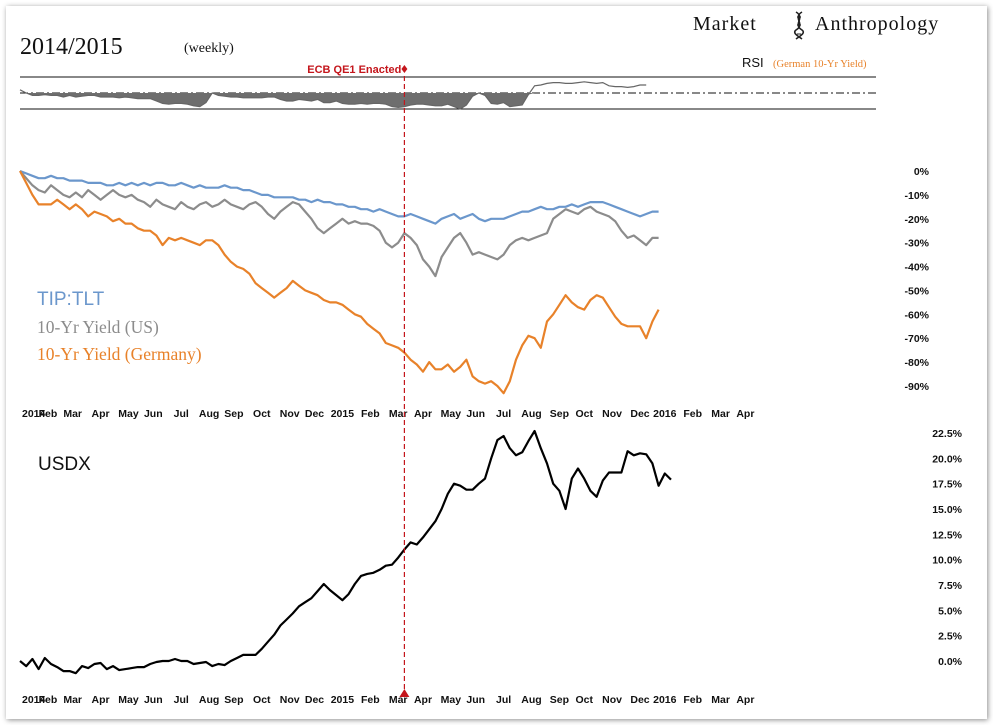  Describe the element at coordinates (916, 291) in the screenshot. I see `mid-y-tick-label: -50%` at that location.